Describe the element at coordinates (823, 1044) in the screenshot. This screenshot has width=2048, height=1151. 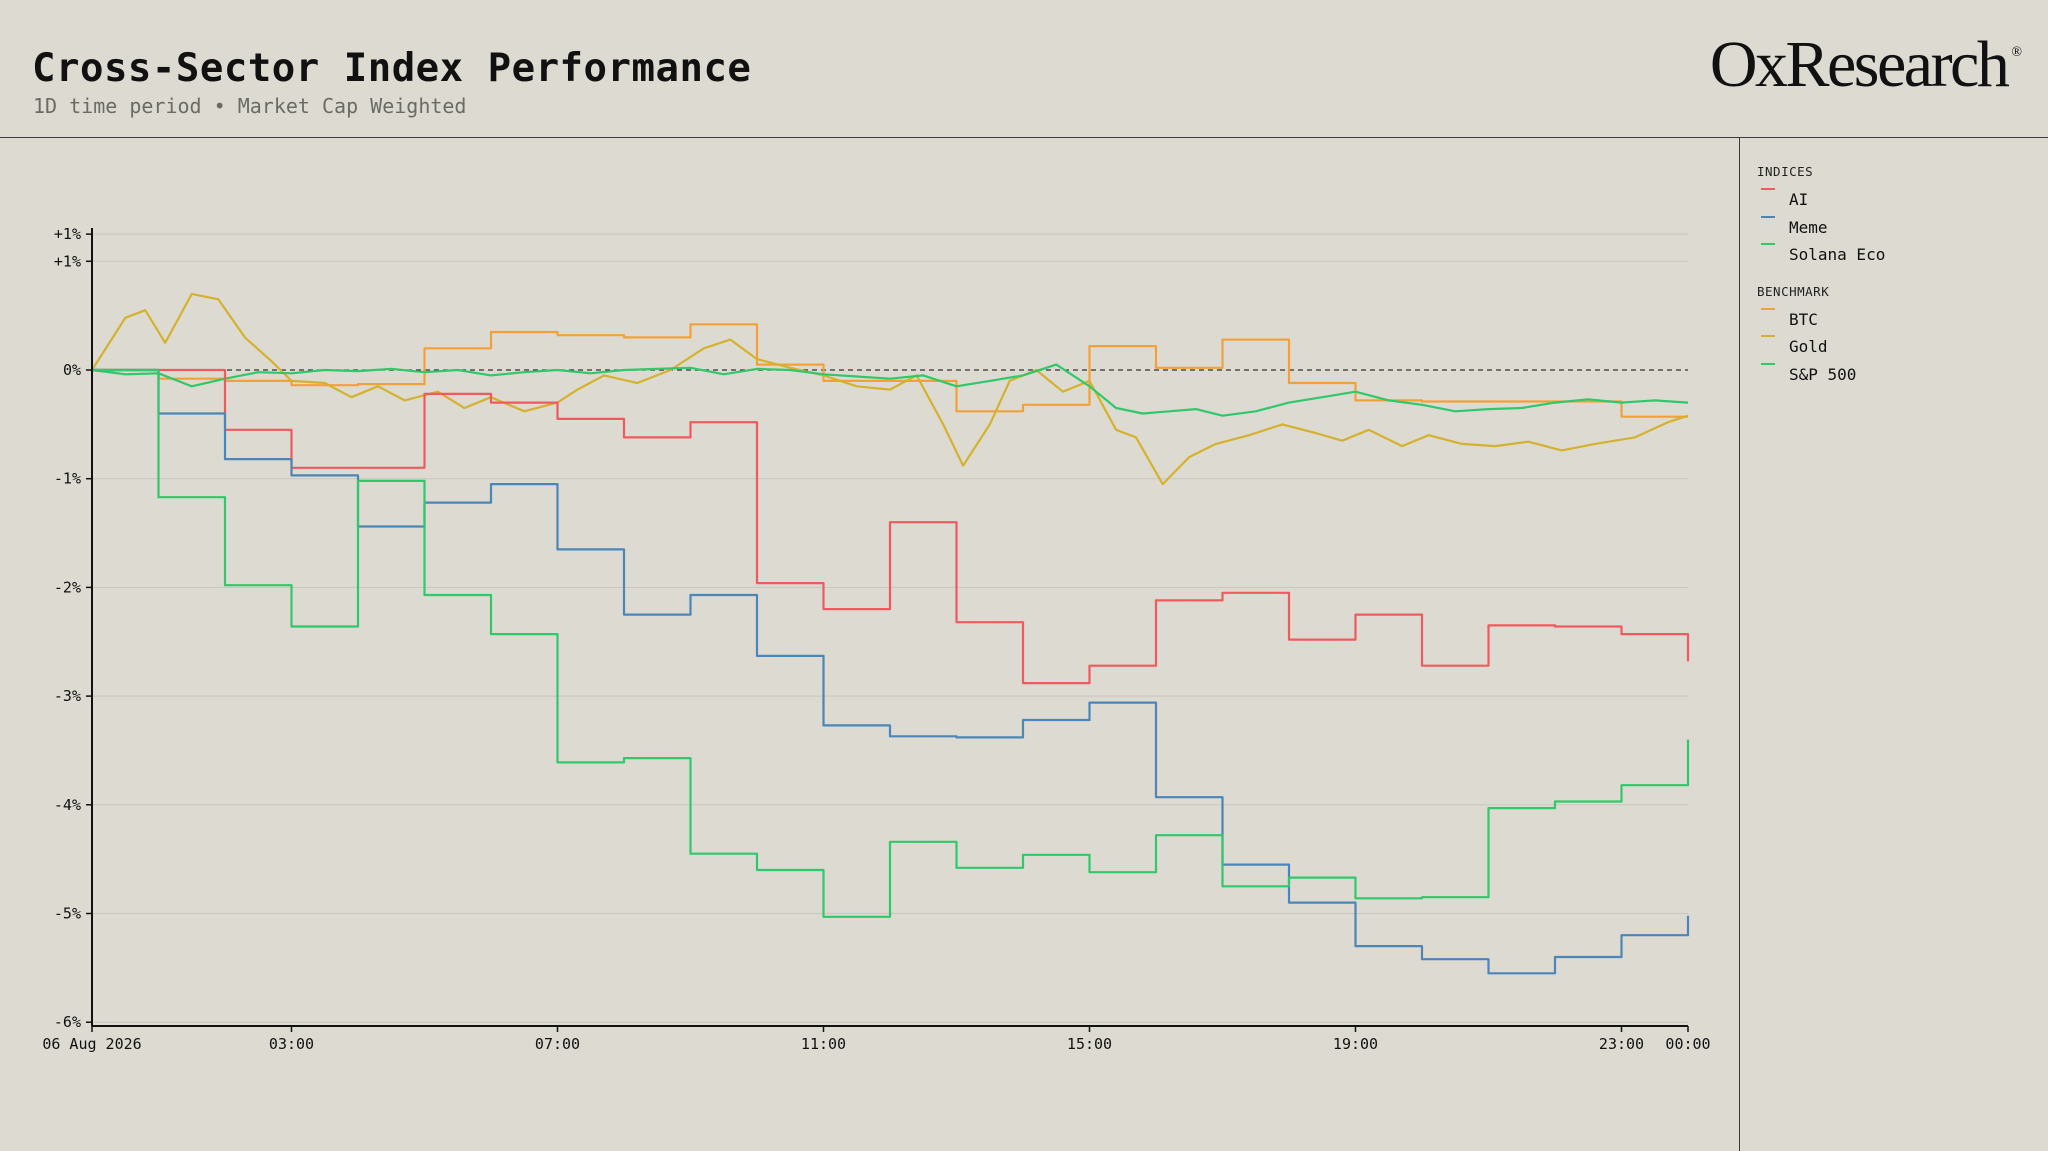
I see `x-tick-label: 11:00` at that location.